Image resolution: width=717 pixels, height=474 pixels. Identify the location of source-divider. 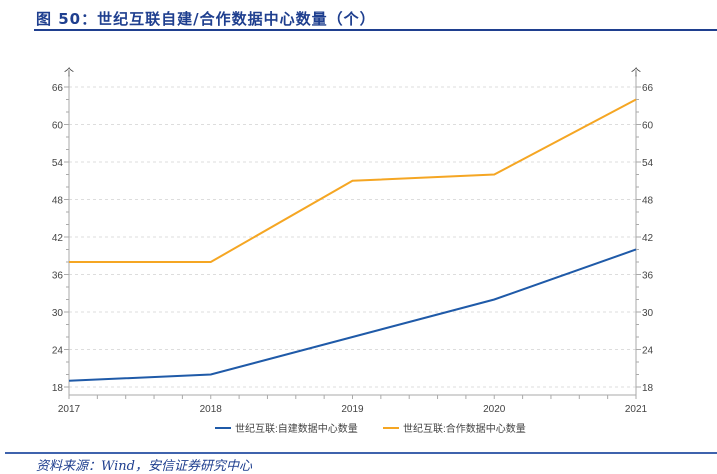
(361, 453).